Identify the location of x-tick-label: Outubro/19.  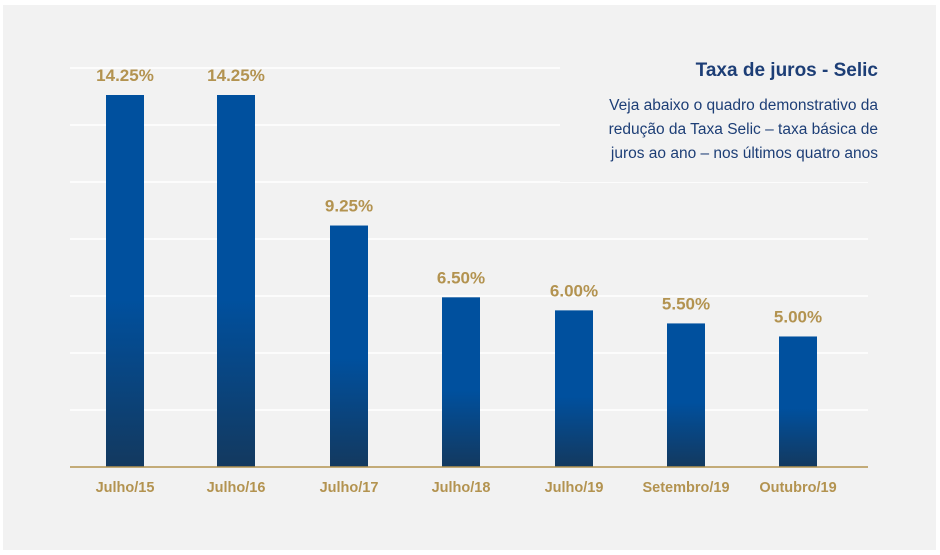
(797, 488).